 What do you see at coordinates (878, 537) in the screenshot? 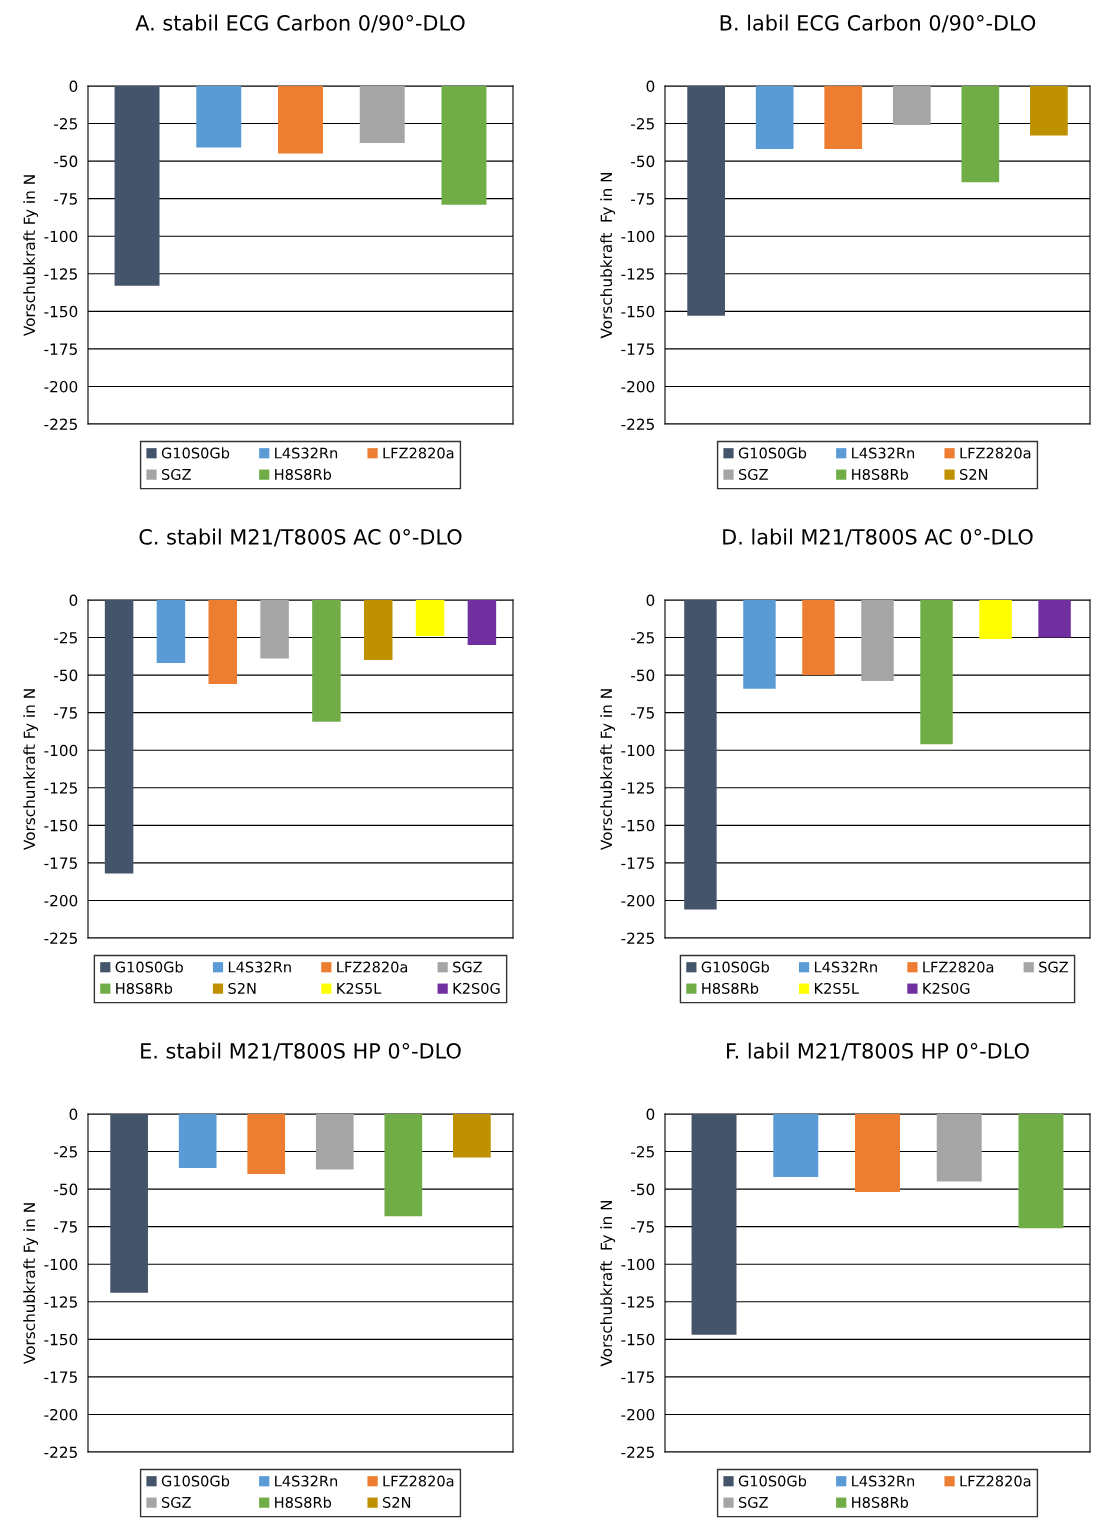
I see `chart-title: D. labil M21/T800S AC 0°-DLO` at bounding box center [878, 537].